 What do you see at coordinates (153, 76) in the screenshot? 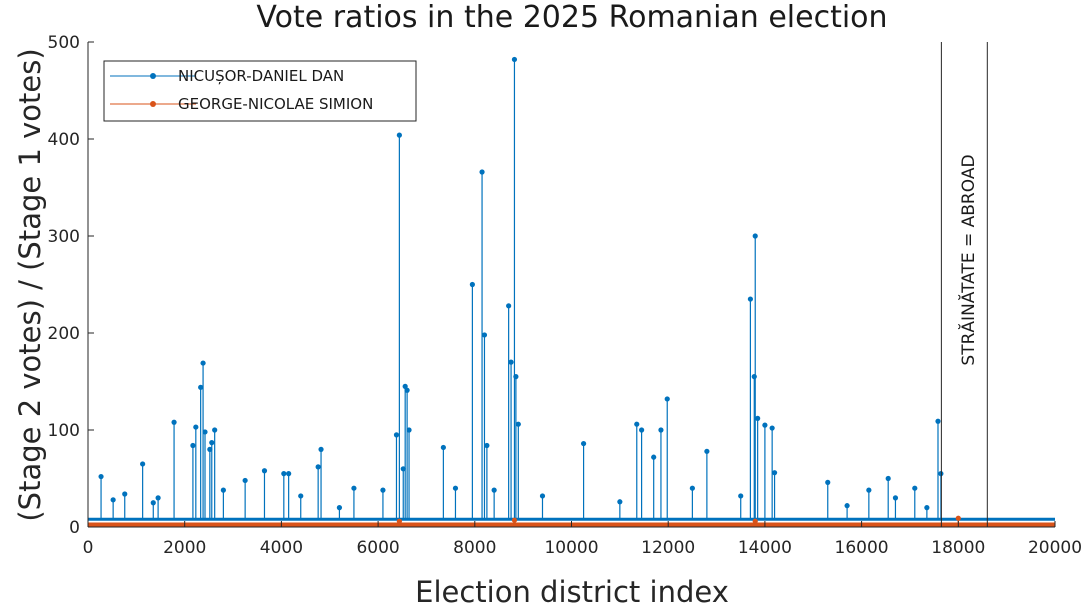
I see `legend-marker-dan` at bounding box center [153, 76].